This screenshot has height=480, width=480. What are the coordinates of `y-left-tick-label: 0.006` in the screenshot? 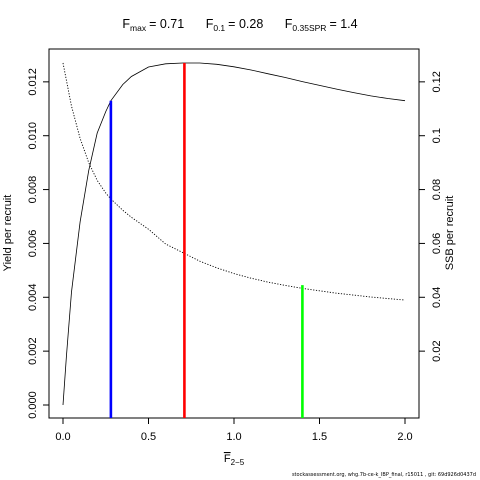 It's located at (33, 244).